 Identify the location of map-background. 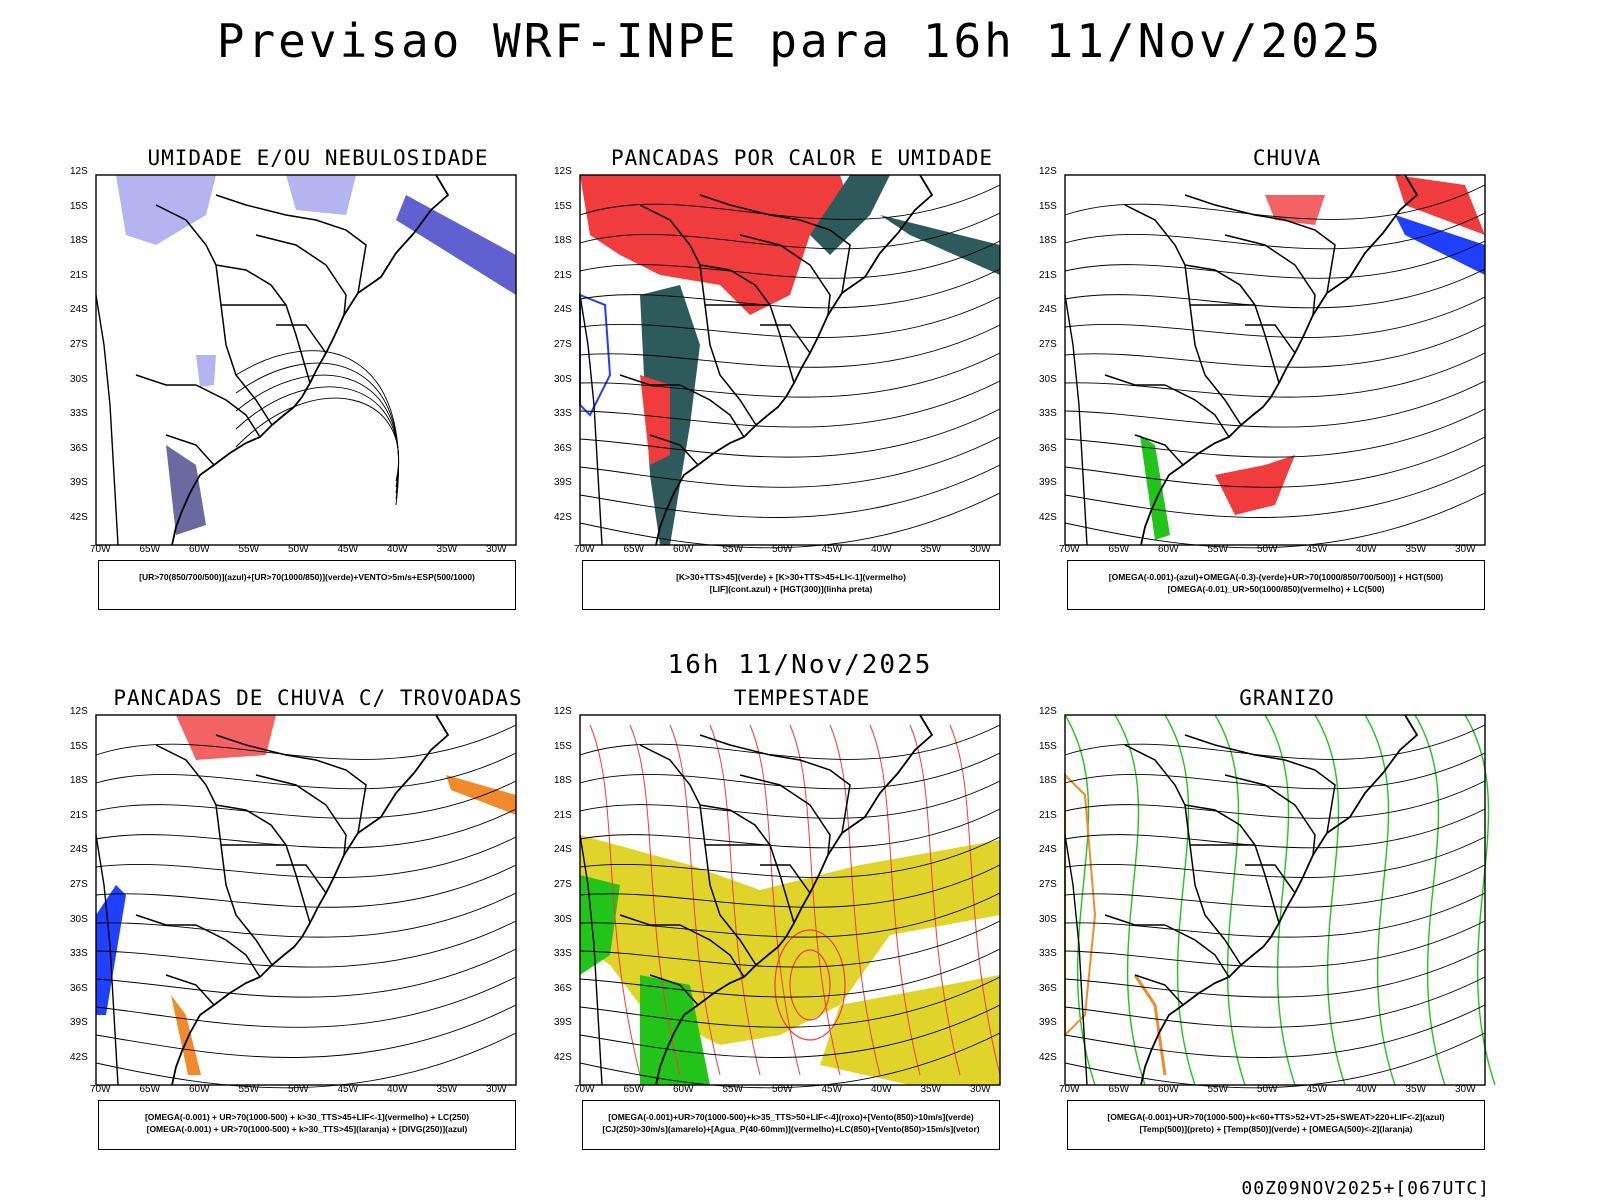
(306, 900).